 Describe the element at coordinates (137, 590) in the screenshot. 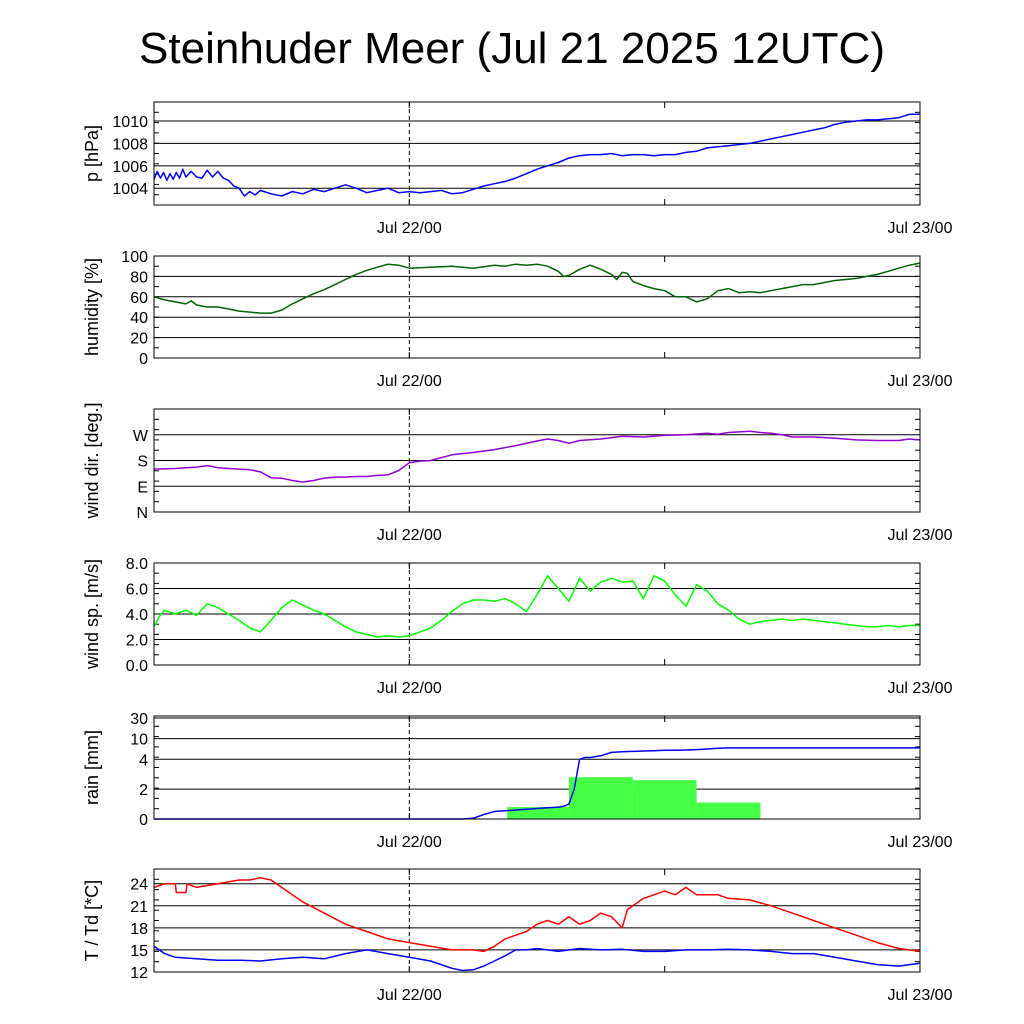

I see `y-tick-label: 6.0` at that location.